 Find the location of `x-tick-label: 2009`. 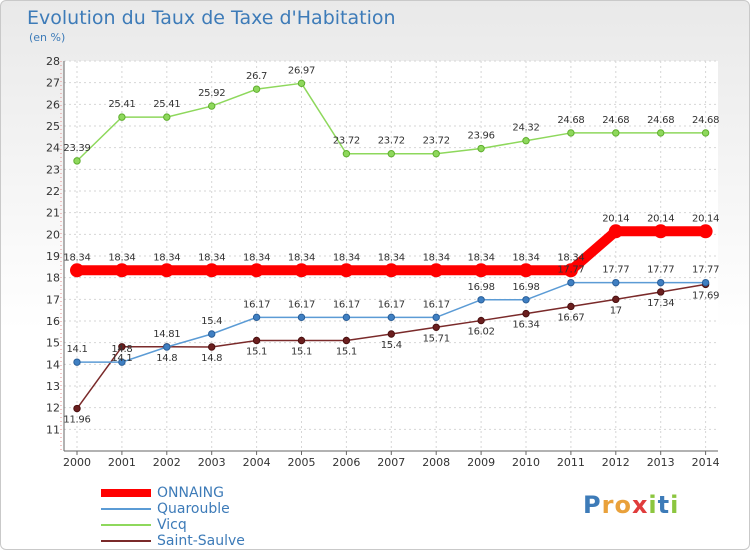

x-tick-label: 2009 is located at coordinates (481, 462).